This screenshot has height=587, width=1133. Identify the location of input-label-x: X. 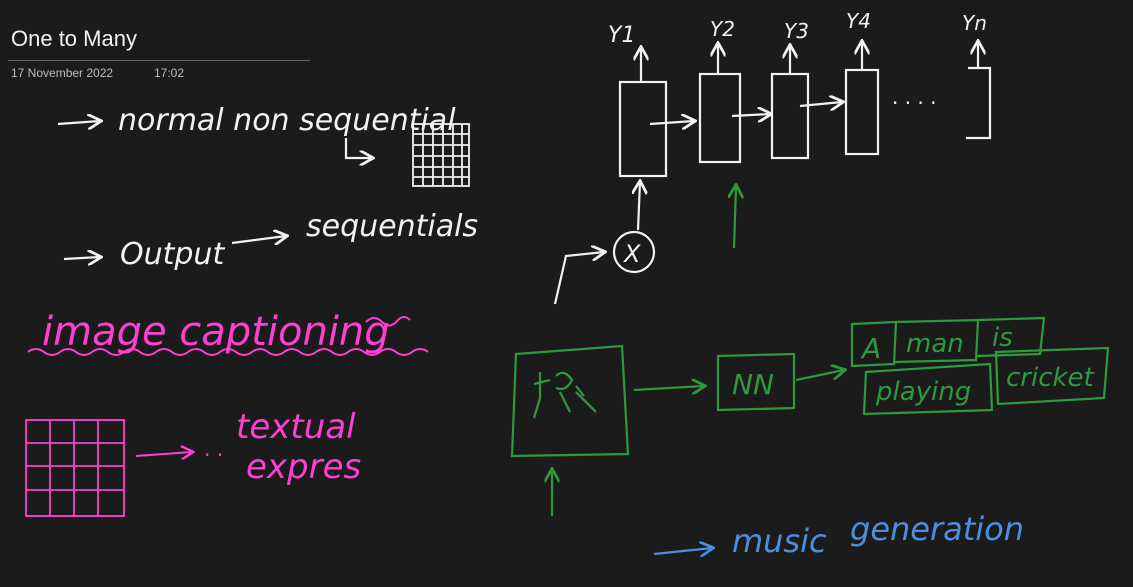
(631, 254).